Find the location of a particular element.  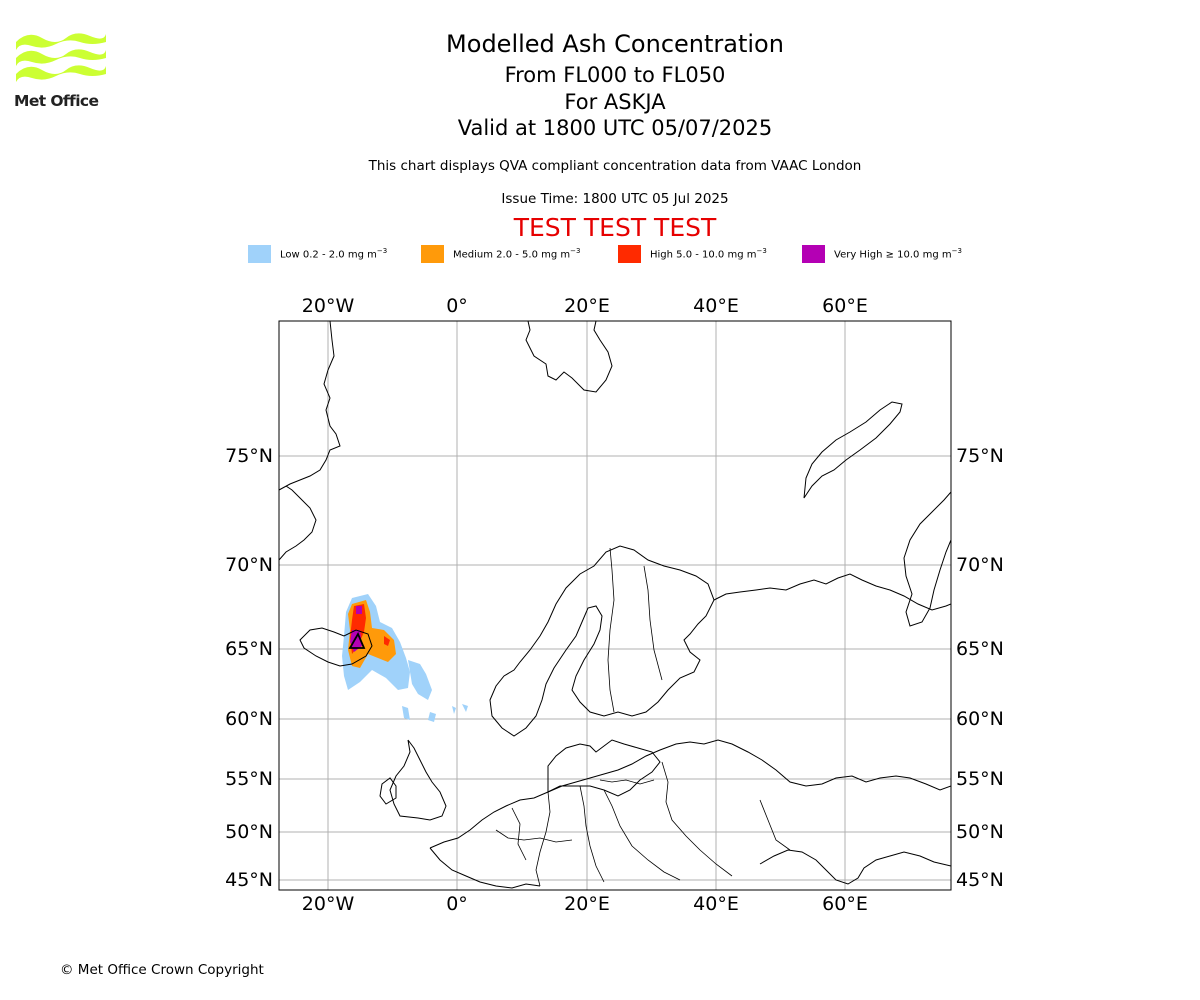

legend-swatch-low is located at coordinates (259, 254).